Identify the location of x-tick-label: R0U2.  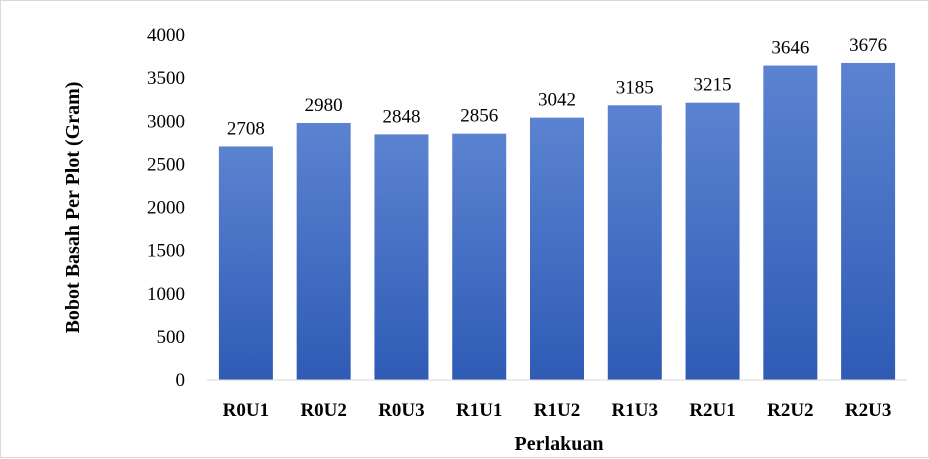
(323, 410).